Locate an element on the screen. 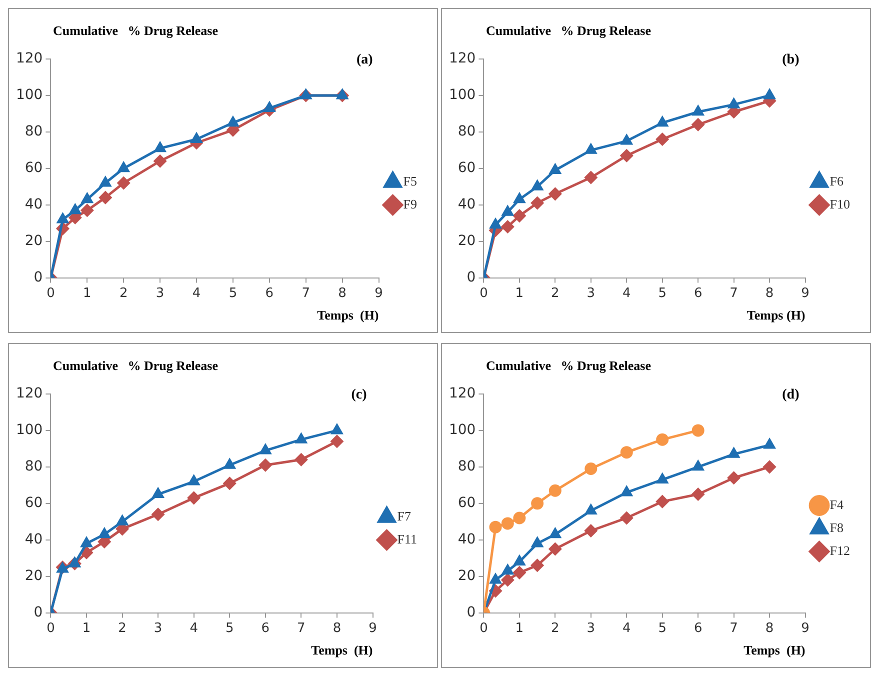  legend-label: F11 is located at coordinates (407, 538).